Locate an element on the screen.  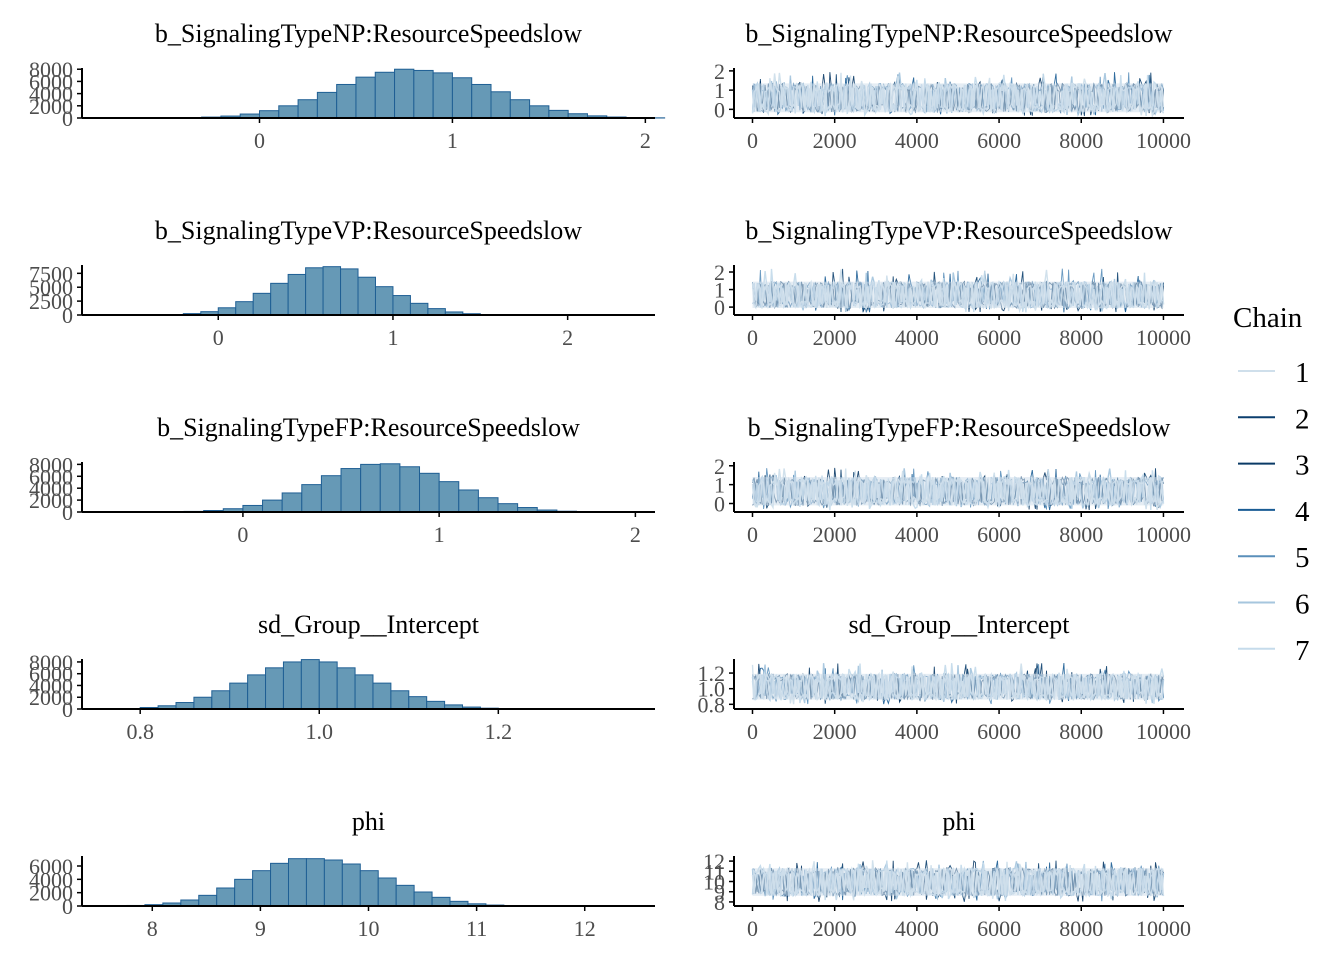
y-tick-label: 5000 is located at coordinates (51, 287).